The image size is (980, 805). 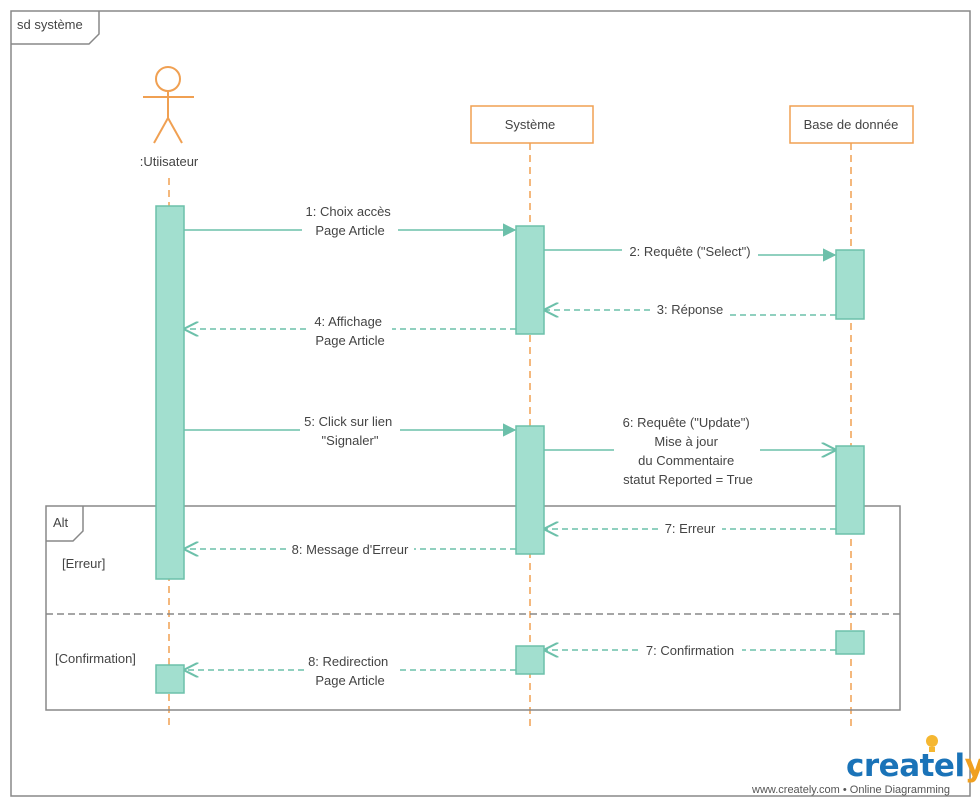 I want to click on message-1-label: 1: Choix accès Page Article, so click(x=350, y=221).